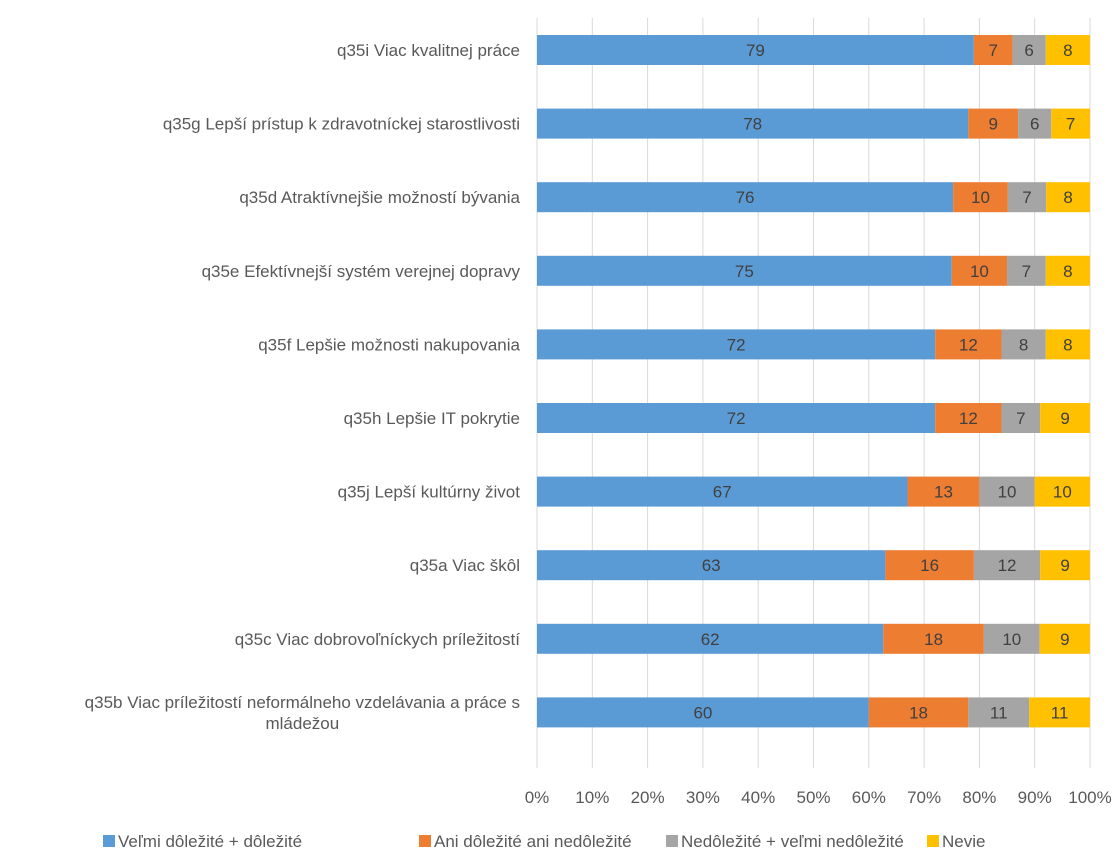 Image resolution: width=1119 pixels, height=857 pixels. I want to click on x-tick-label: 10%, so click(592, 797).